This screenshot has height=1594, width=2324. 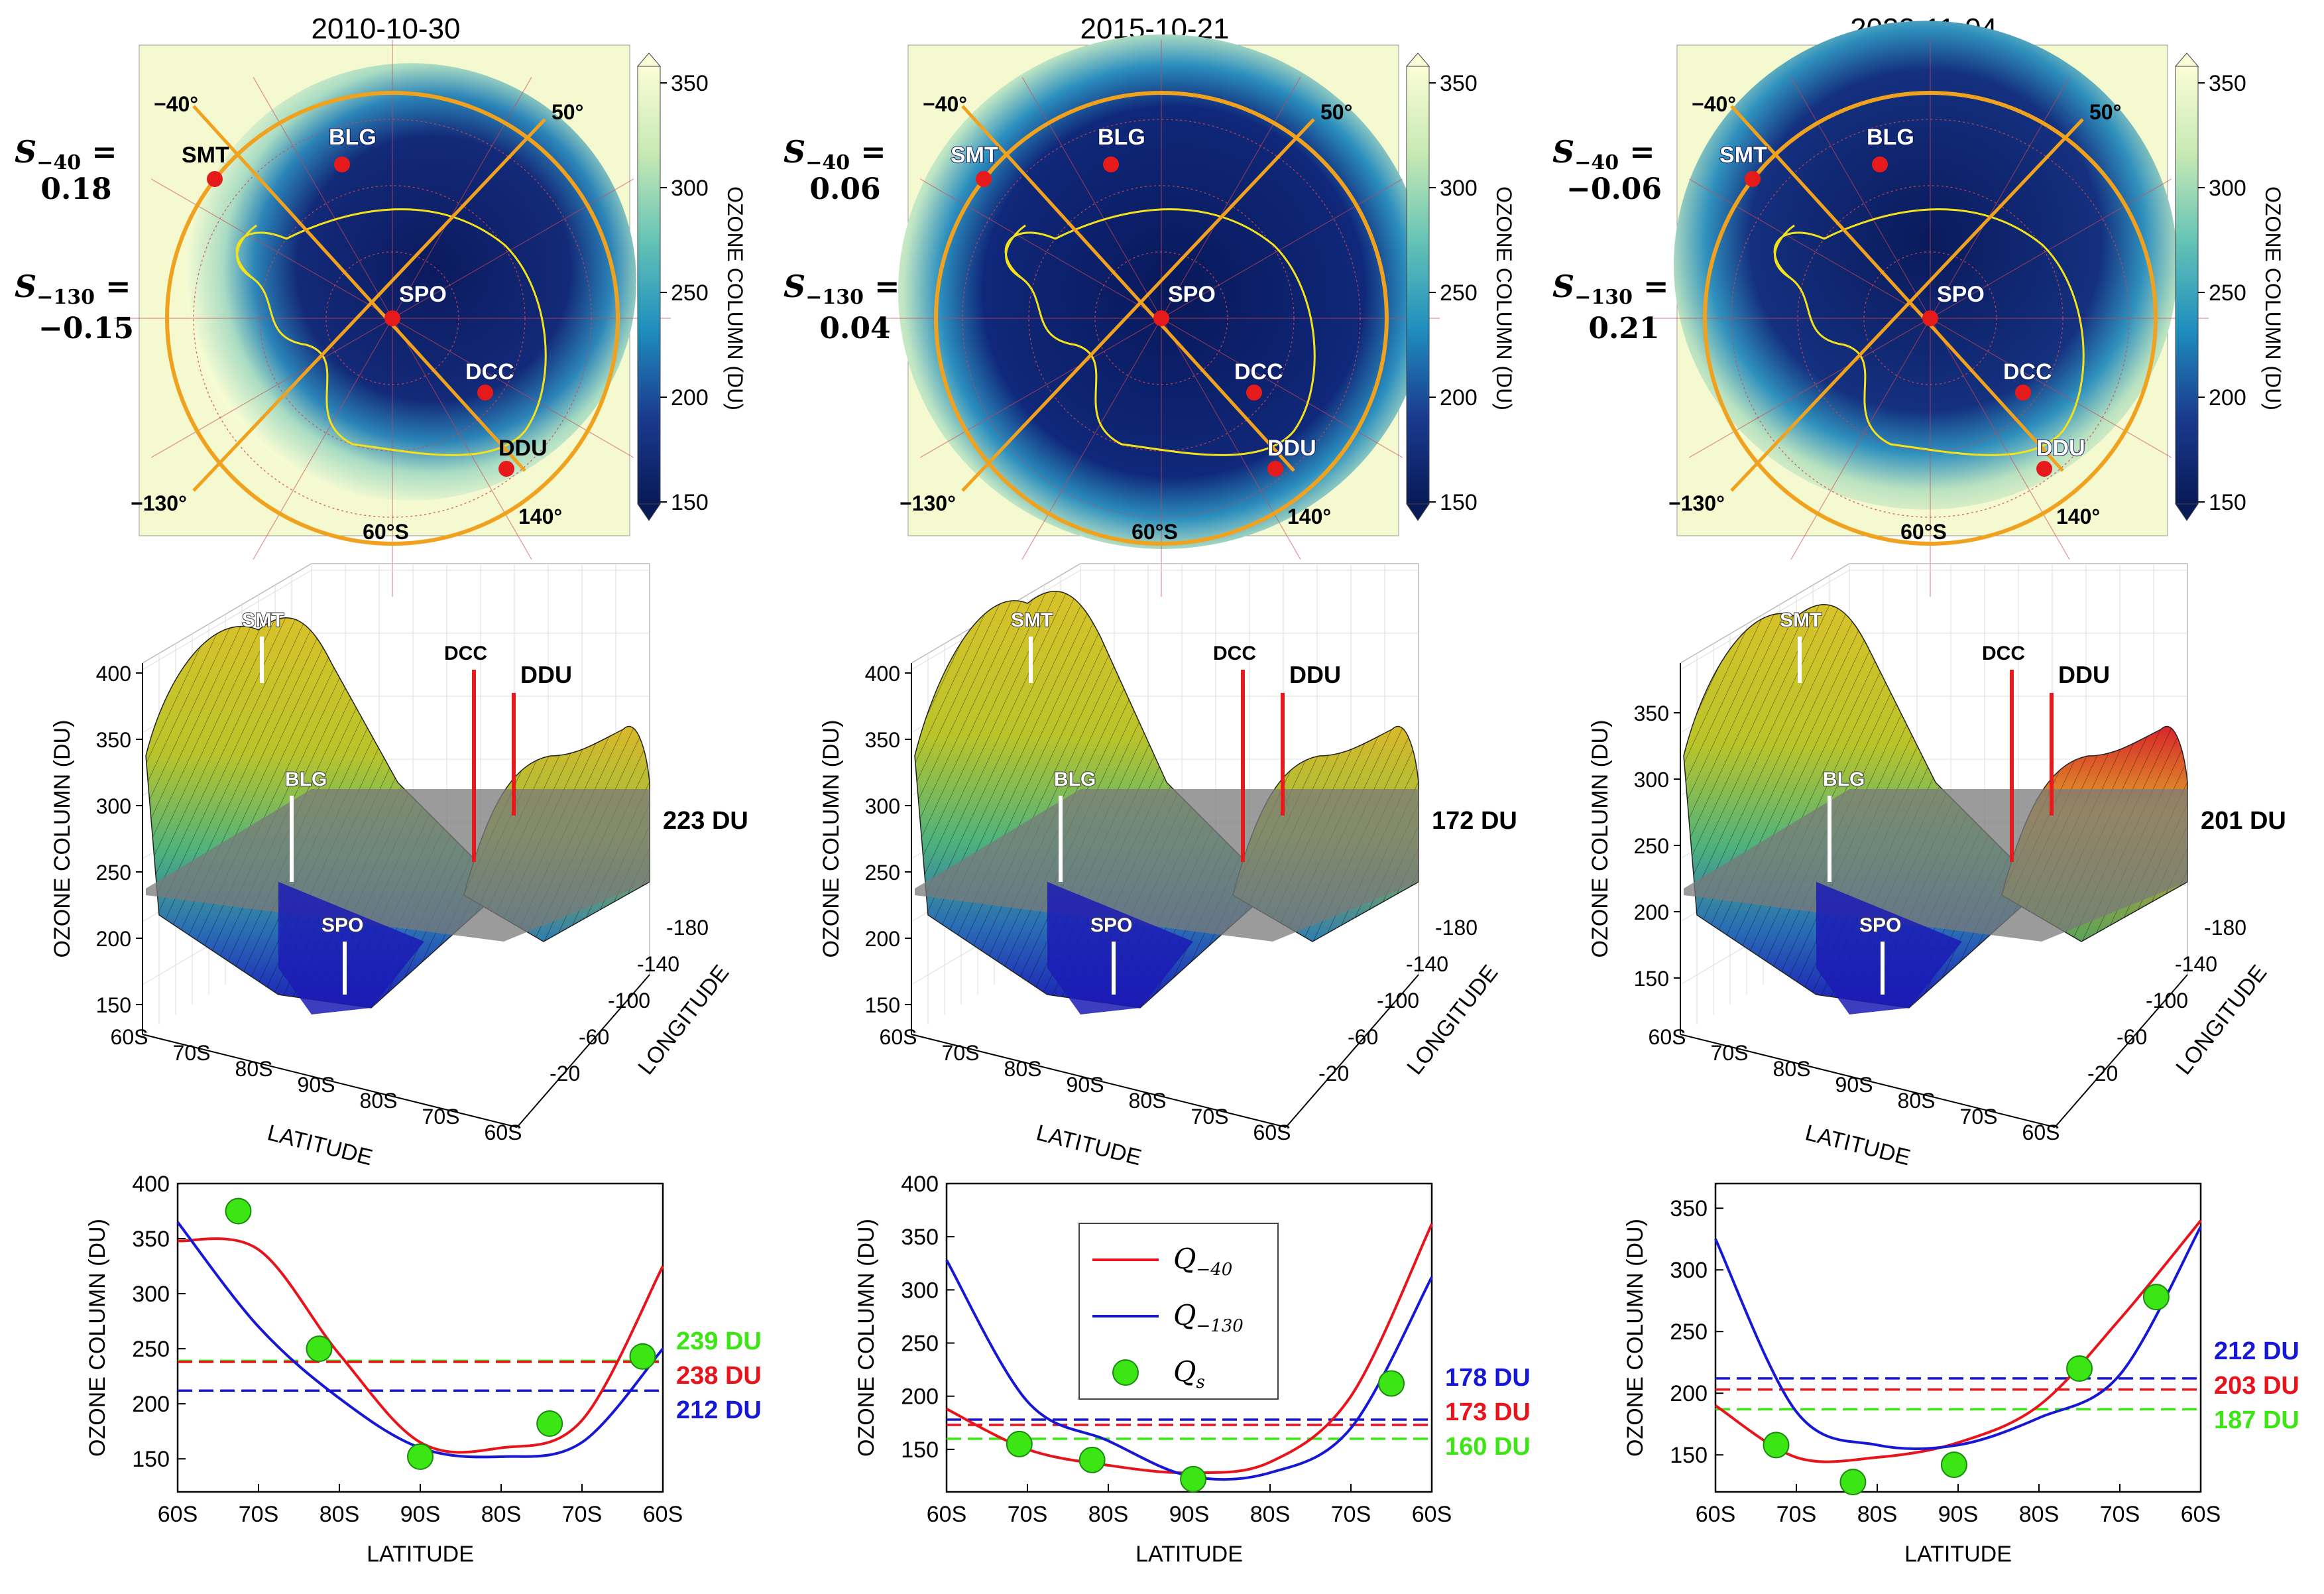 What do you see at coordinates (1880, 925) in the screenshot?
I see `surface-station-spo-label: SPO` at bounding box center [1880, 925].